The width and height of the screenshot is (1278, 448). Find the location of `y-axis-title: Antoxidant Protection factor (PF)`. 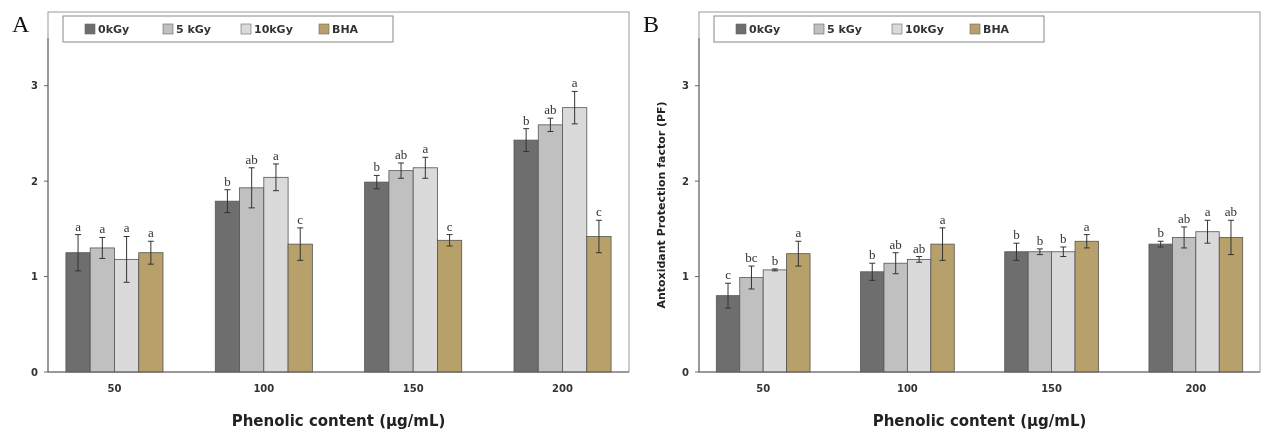

y-axis-title: Antoxidant Protection factor (PF) is located at coordinates (661, 205).